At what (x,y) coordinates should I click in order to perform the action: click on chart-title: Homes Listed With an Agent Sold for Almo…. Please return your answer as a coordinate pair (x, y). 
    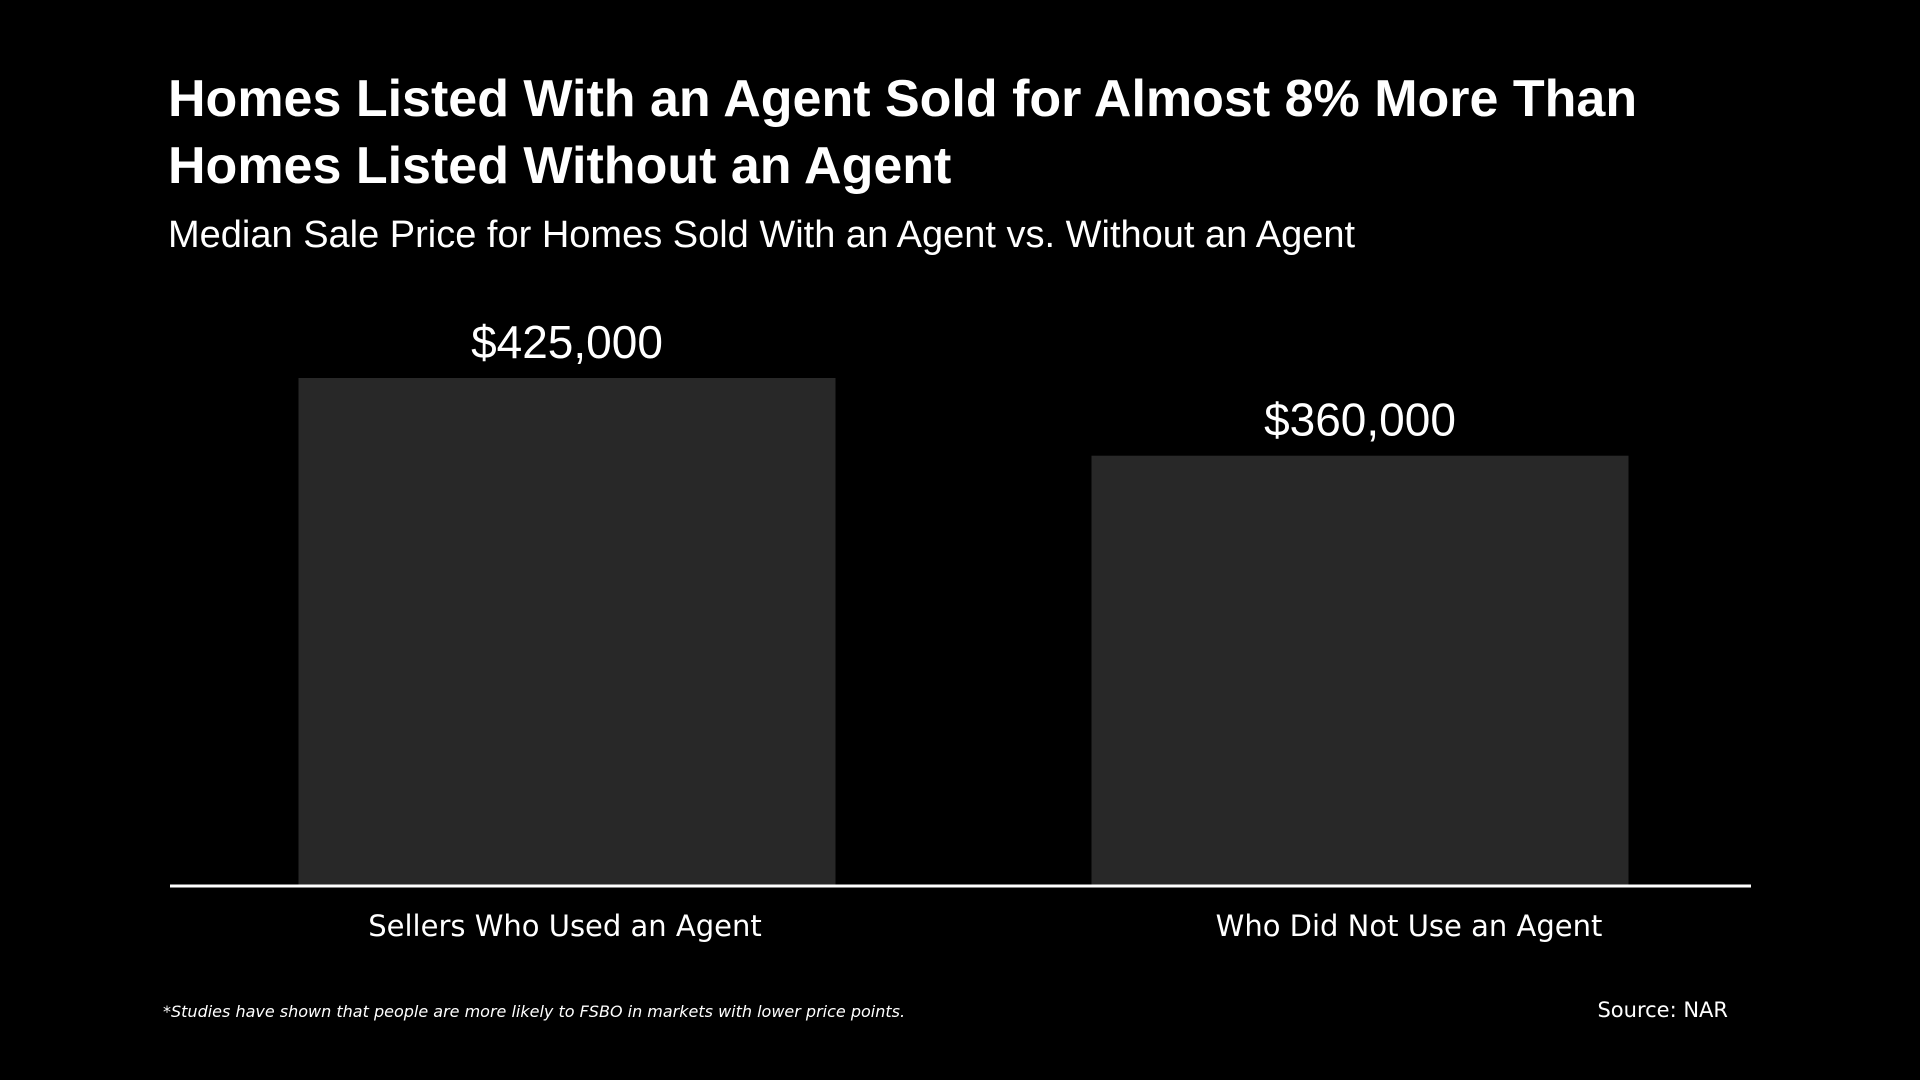
    Looking at the image, I should click on (903, 132).